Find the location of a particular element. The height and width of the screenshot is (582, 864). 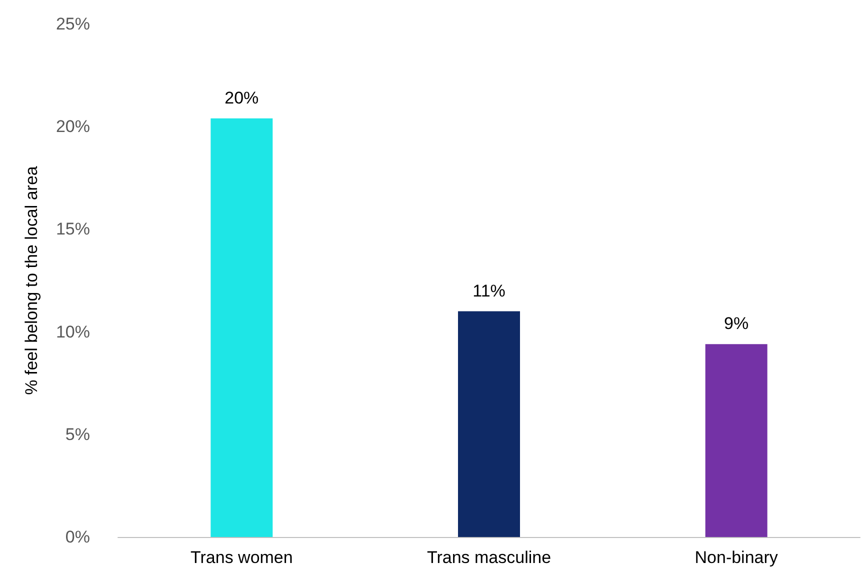

y-tick-label: 20% is located at coordinates (73, 126).